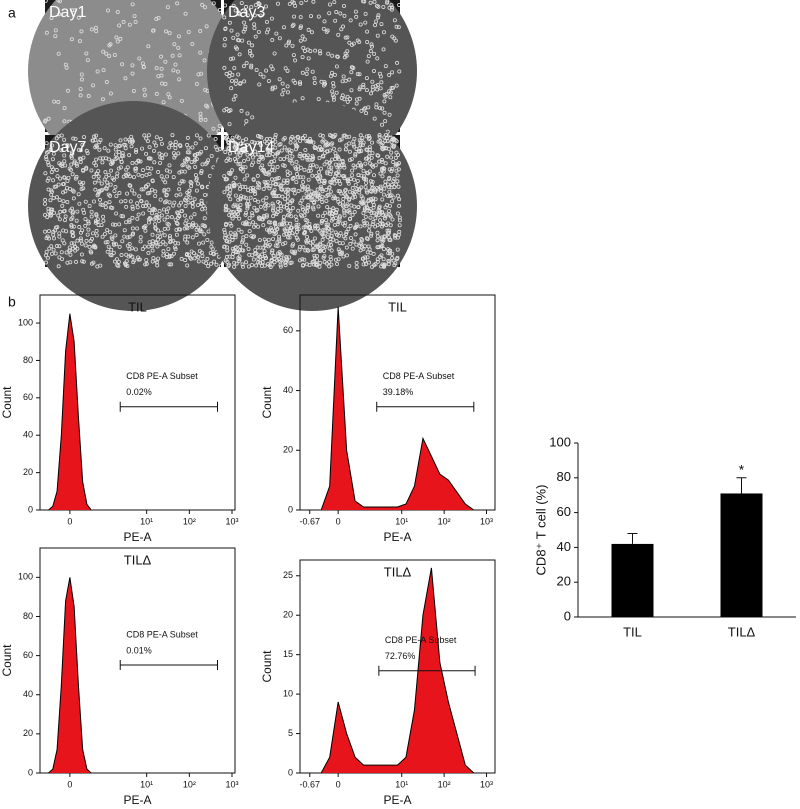  I want to click on x-axis-label: PE-A, so click(137, 800).